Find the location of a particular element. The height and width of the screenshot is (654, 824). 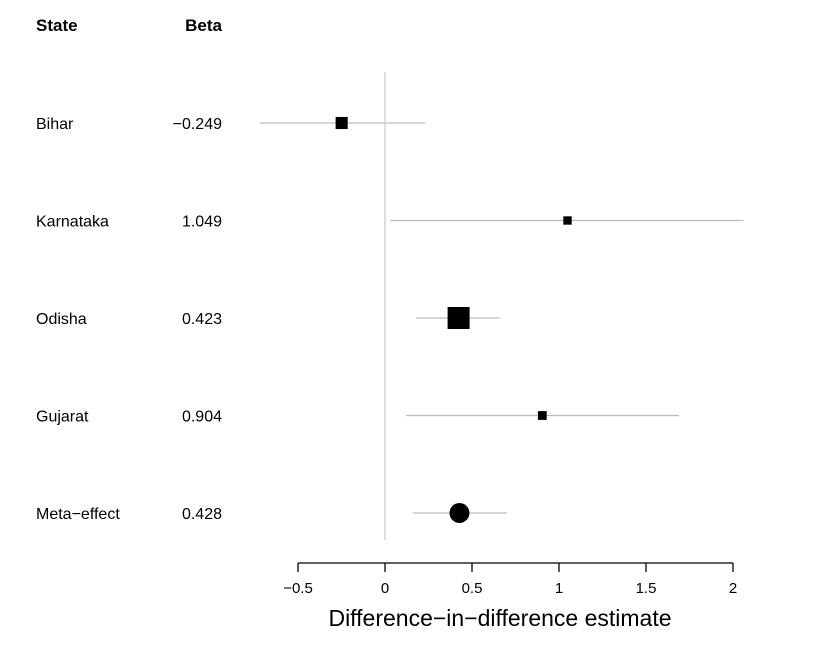

row-beta-value: 0.904 is located at coordinates (202, 417).